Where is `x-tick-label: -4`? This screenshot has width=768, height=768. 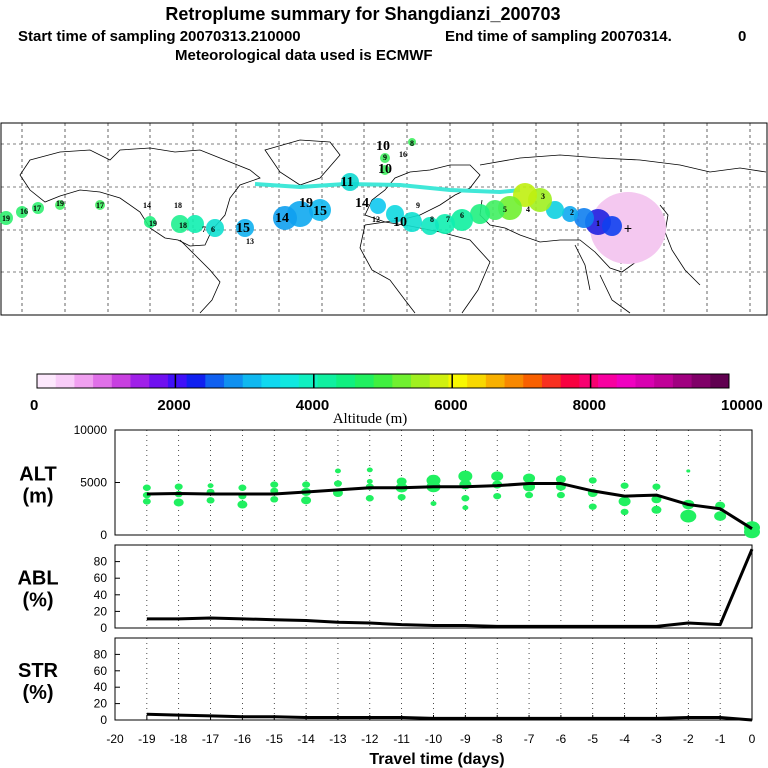
x-tick-label: -4 is located at coordinates (624, 739).